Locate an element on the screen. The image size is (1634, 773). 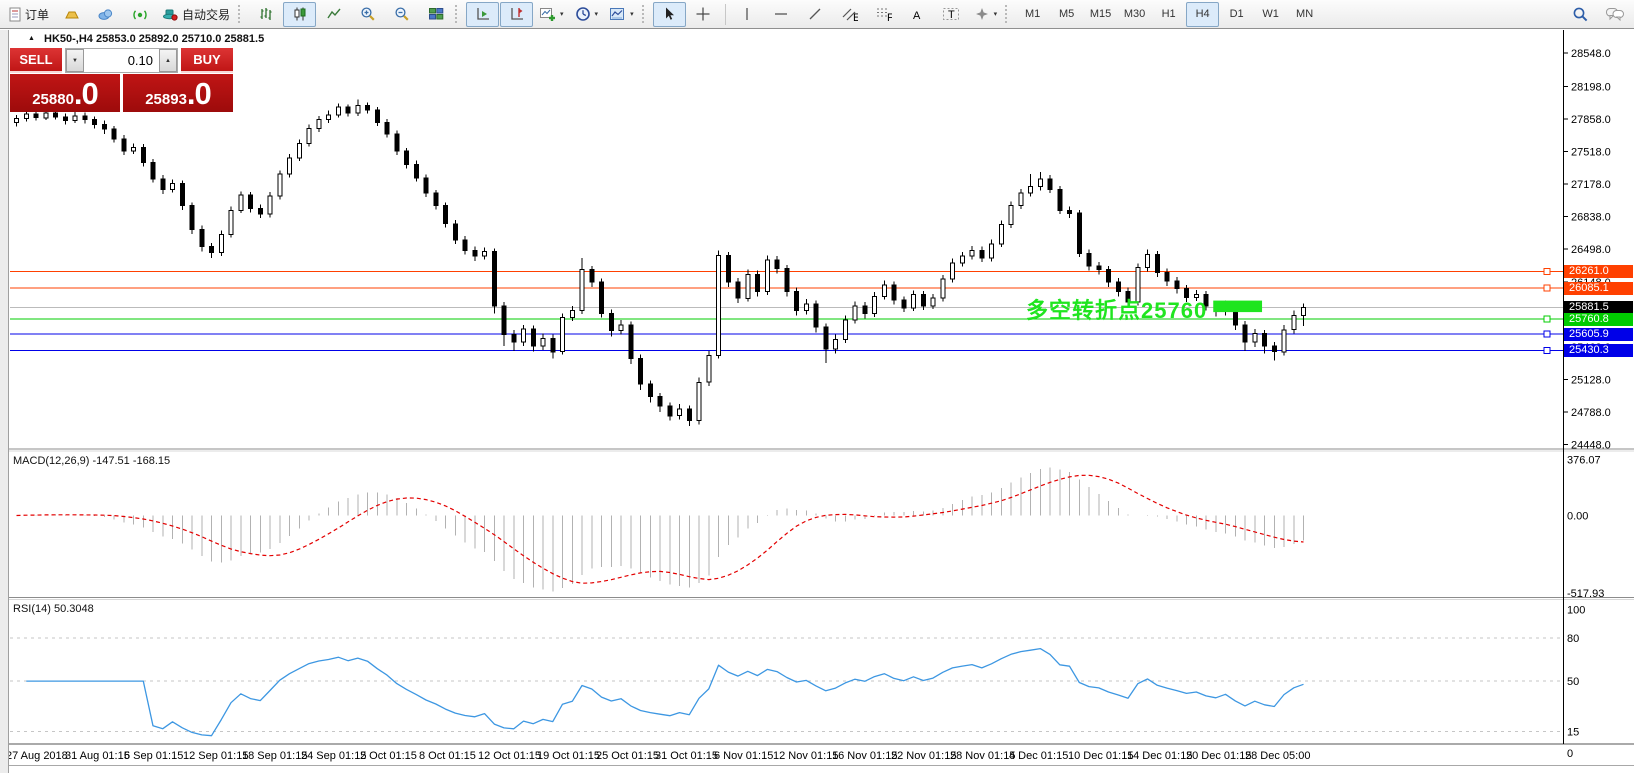
templates-button: ▾ is located at coordinates (621, 14).